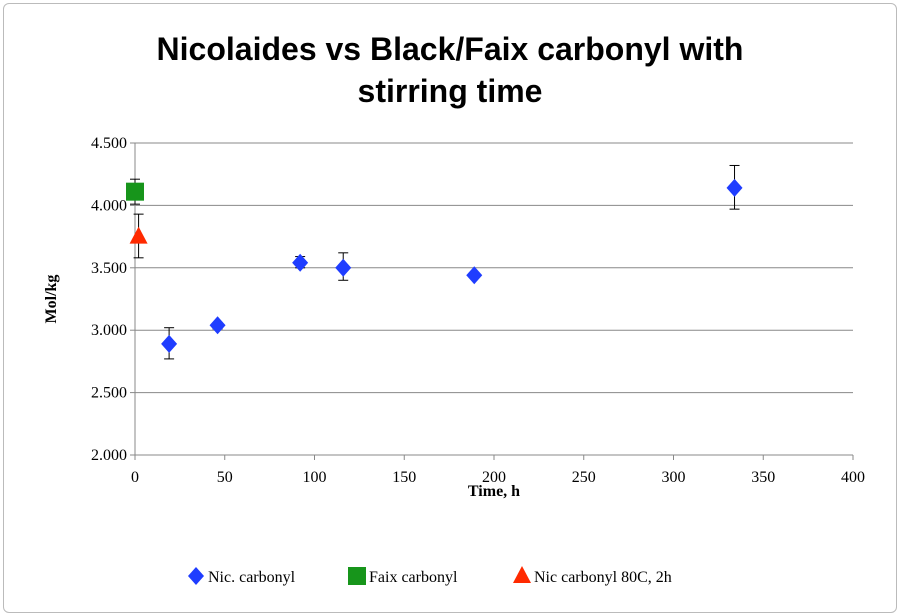  What do you see at coordinates (413, 577) in the screenshot?
I see `legend-label: Faix carbonyl` at bounding box center [413, 577].